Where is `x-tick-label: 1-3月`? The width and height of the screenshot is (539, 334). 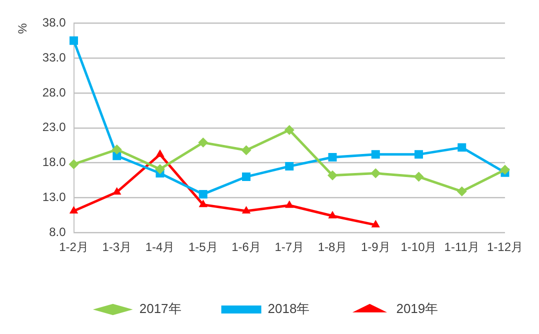
x-tick-label: 1-3月 is located at coordinates (117, 247).